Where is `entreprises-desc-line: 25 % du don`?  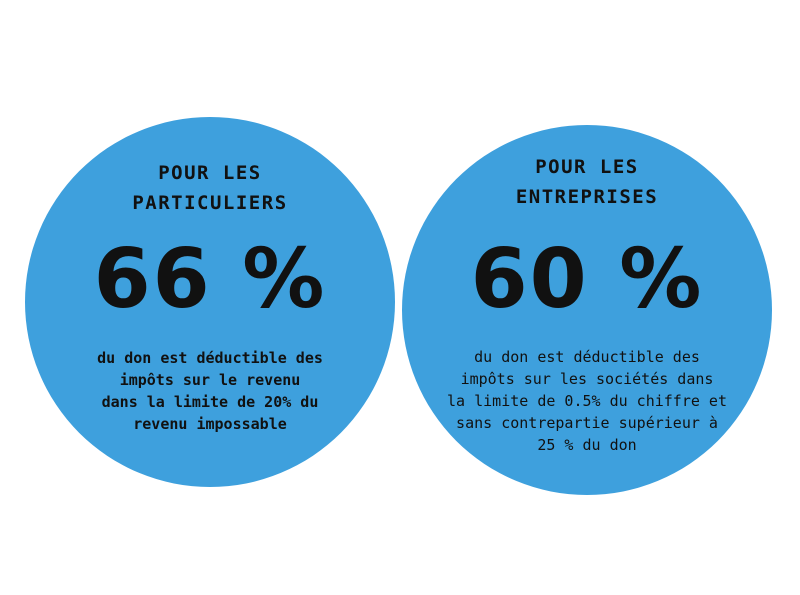 entreprises-desc-line: 25 % du don is located at coordinates (587, 445).